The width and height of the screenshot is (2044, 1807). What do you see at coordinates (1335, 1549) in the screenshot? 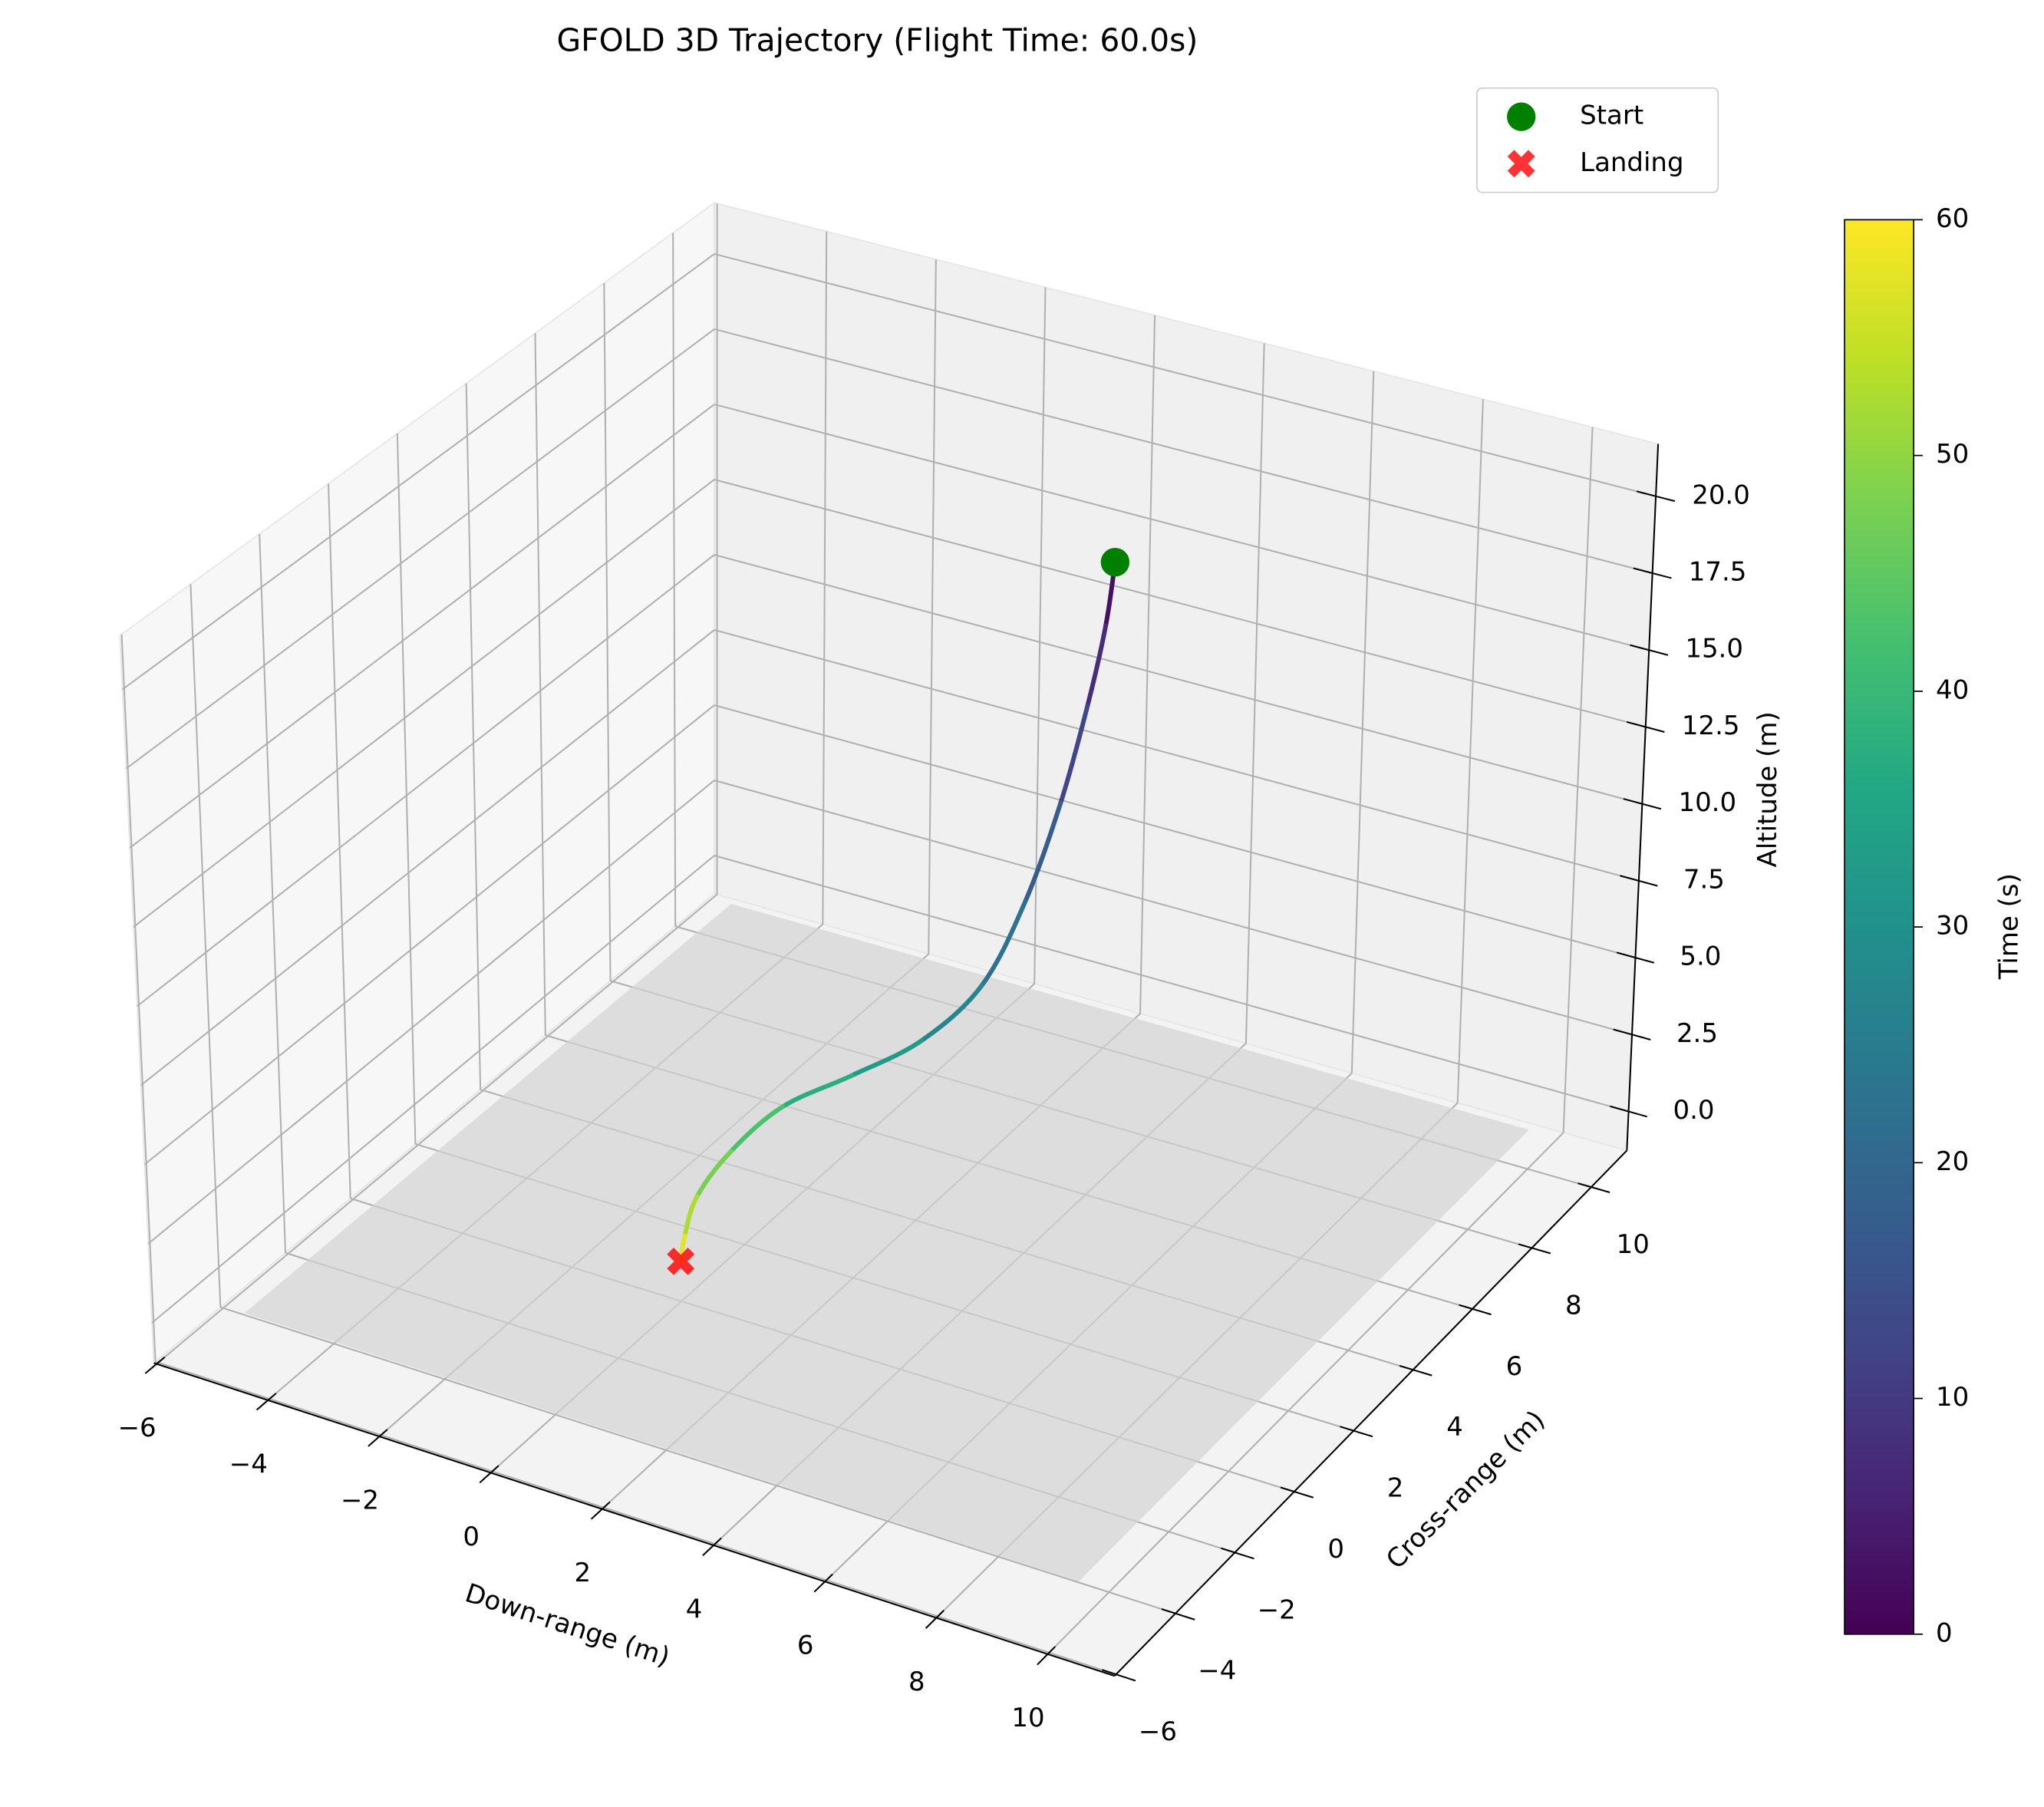
I see `y-tick-label: 0` at bounding box center [1335, 1549].